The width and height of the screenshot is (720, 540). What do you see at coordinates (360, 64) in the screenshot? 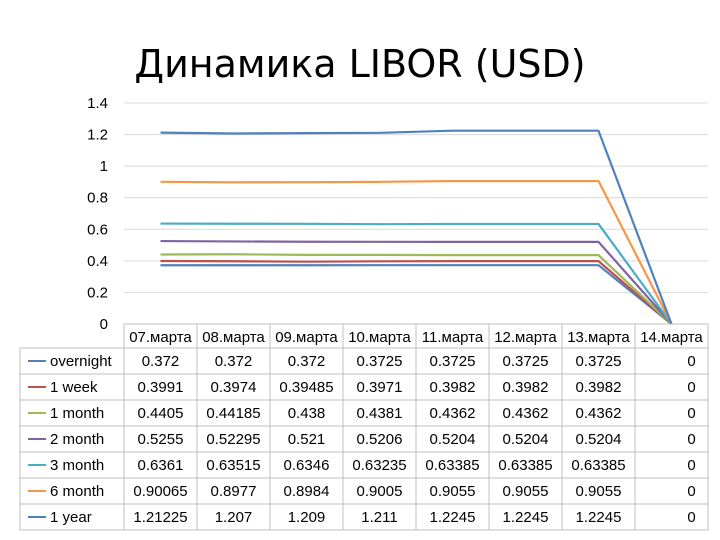
I see `chart-title: Динамика LIBOR (USD)` at bounding box center [360, 64].